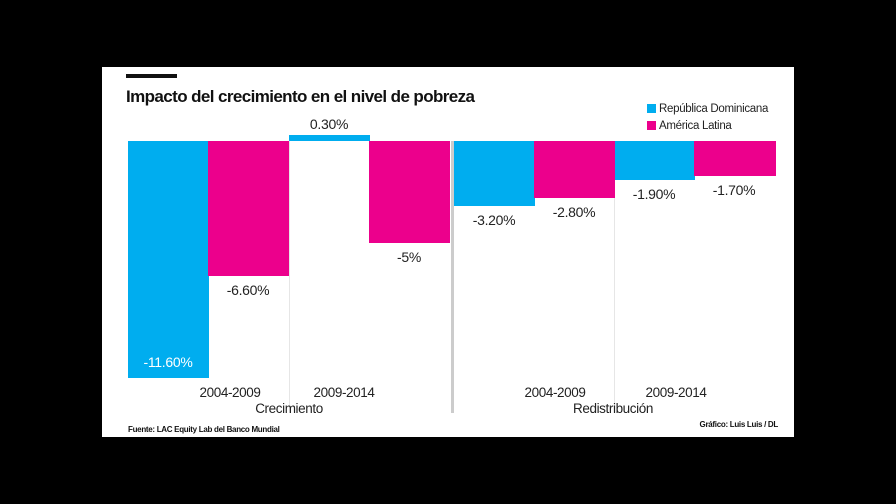 The height and width of the screenshot is (504, 896). What do you see at coordinates (613, 408) in the screenshot?
I see `group-label: Redistribución` at bounding box center [613, 408].